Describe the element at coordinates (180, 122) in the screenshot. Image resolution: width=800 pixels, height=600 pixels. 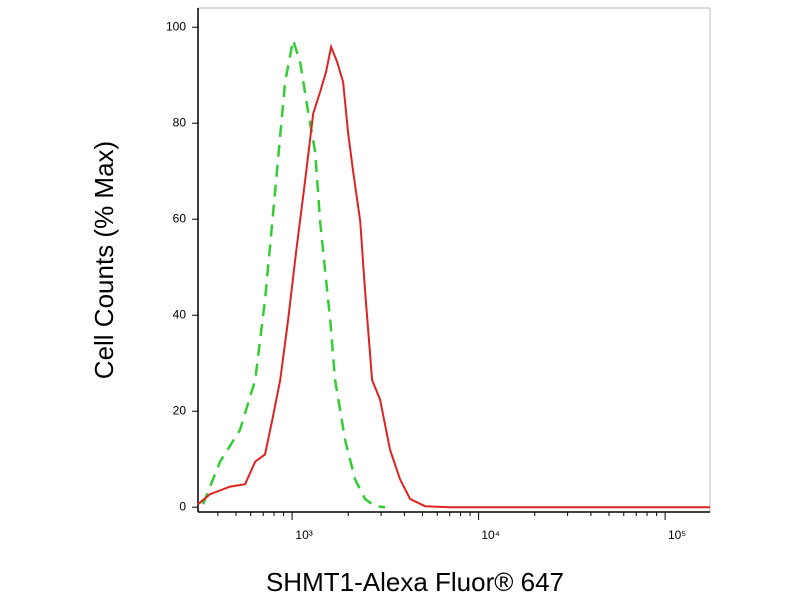
I see `y-tick-label: 80` at that location.